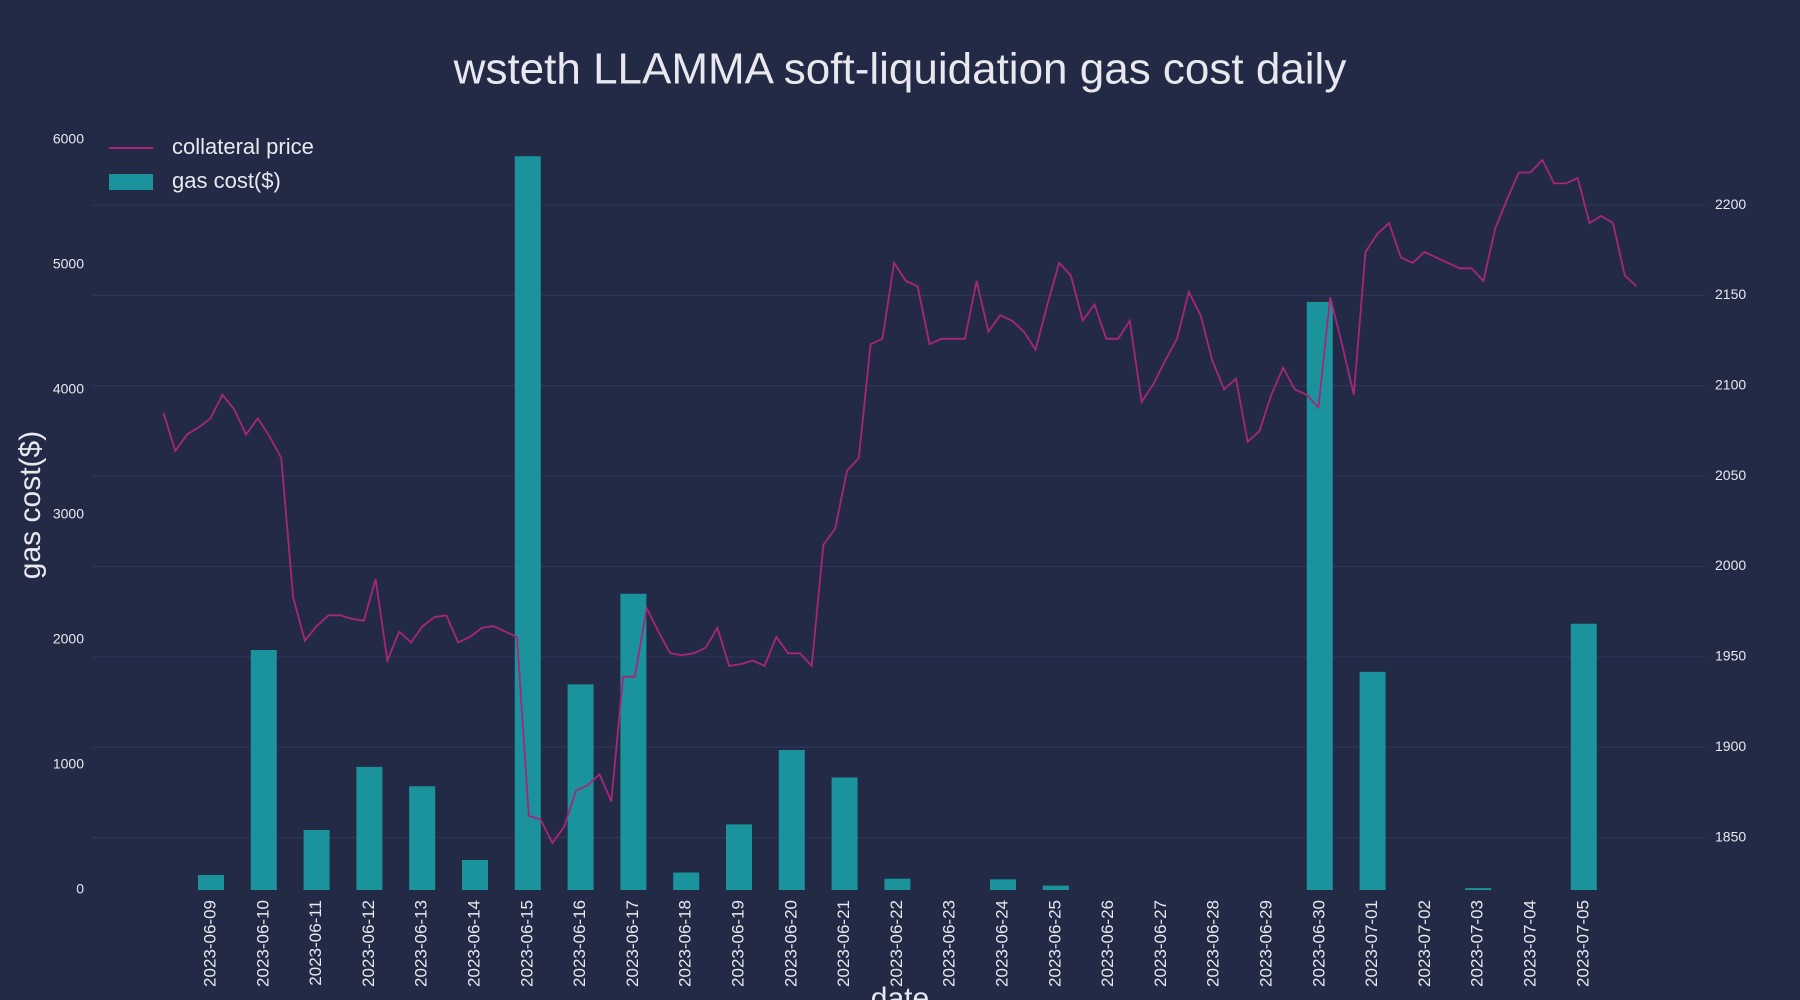 This screenshot has height=1000, width=1800. Describe the element at coordinates (685, 943) in the screenshot. I see `x-tick-label: 2023-06-18` at that location.